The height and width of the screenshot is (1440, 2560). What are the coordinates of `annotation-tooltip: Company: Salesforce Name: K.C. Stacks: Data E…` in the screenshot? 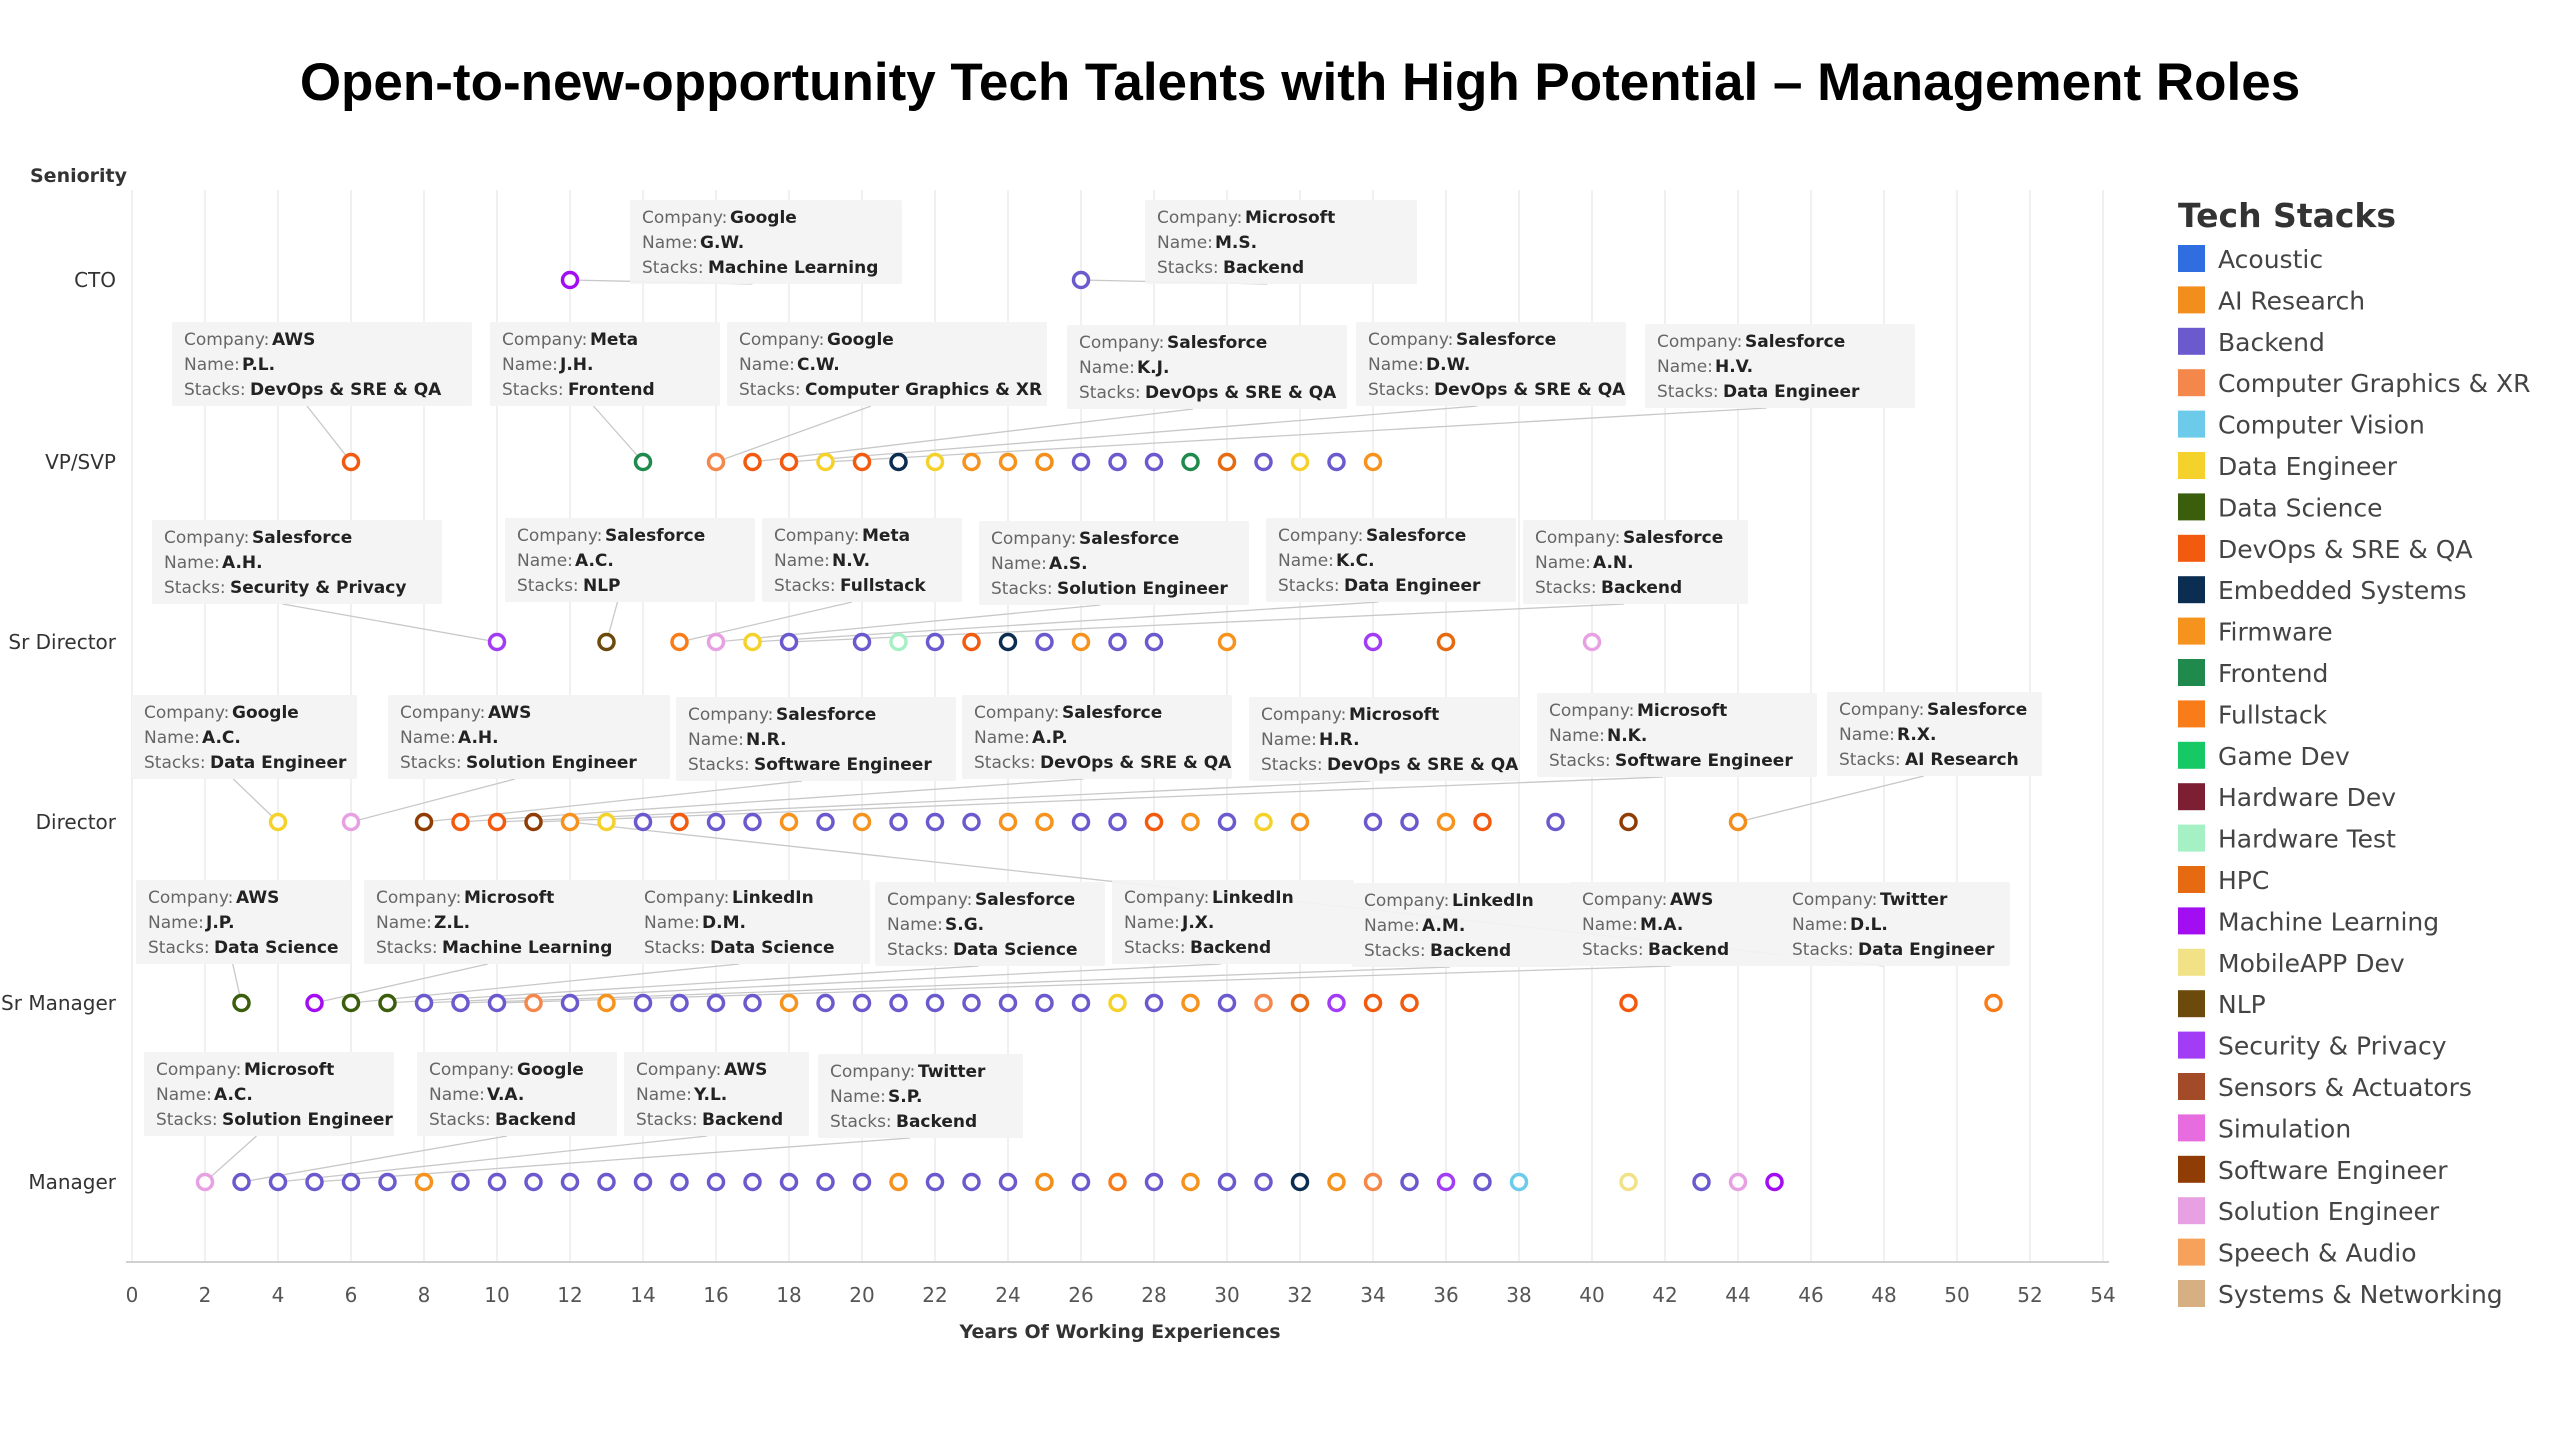 It's located at (1391, 560).